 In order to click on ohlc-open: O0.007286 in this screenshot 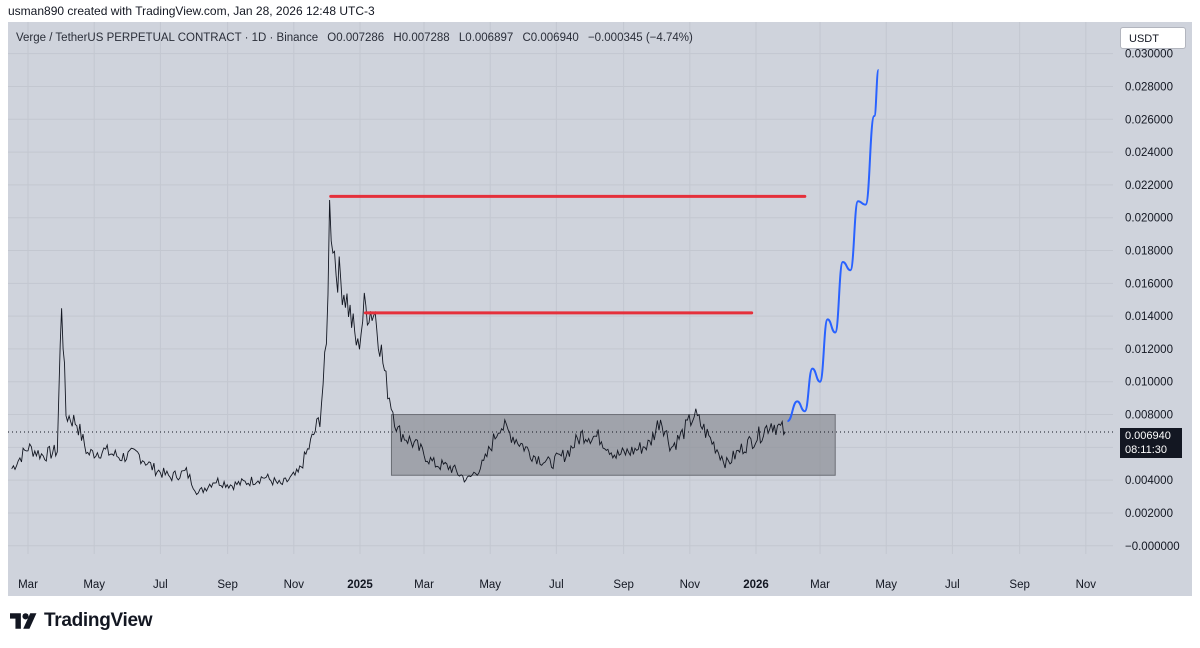, I will do `click(356, 38)`.